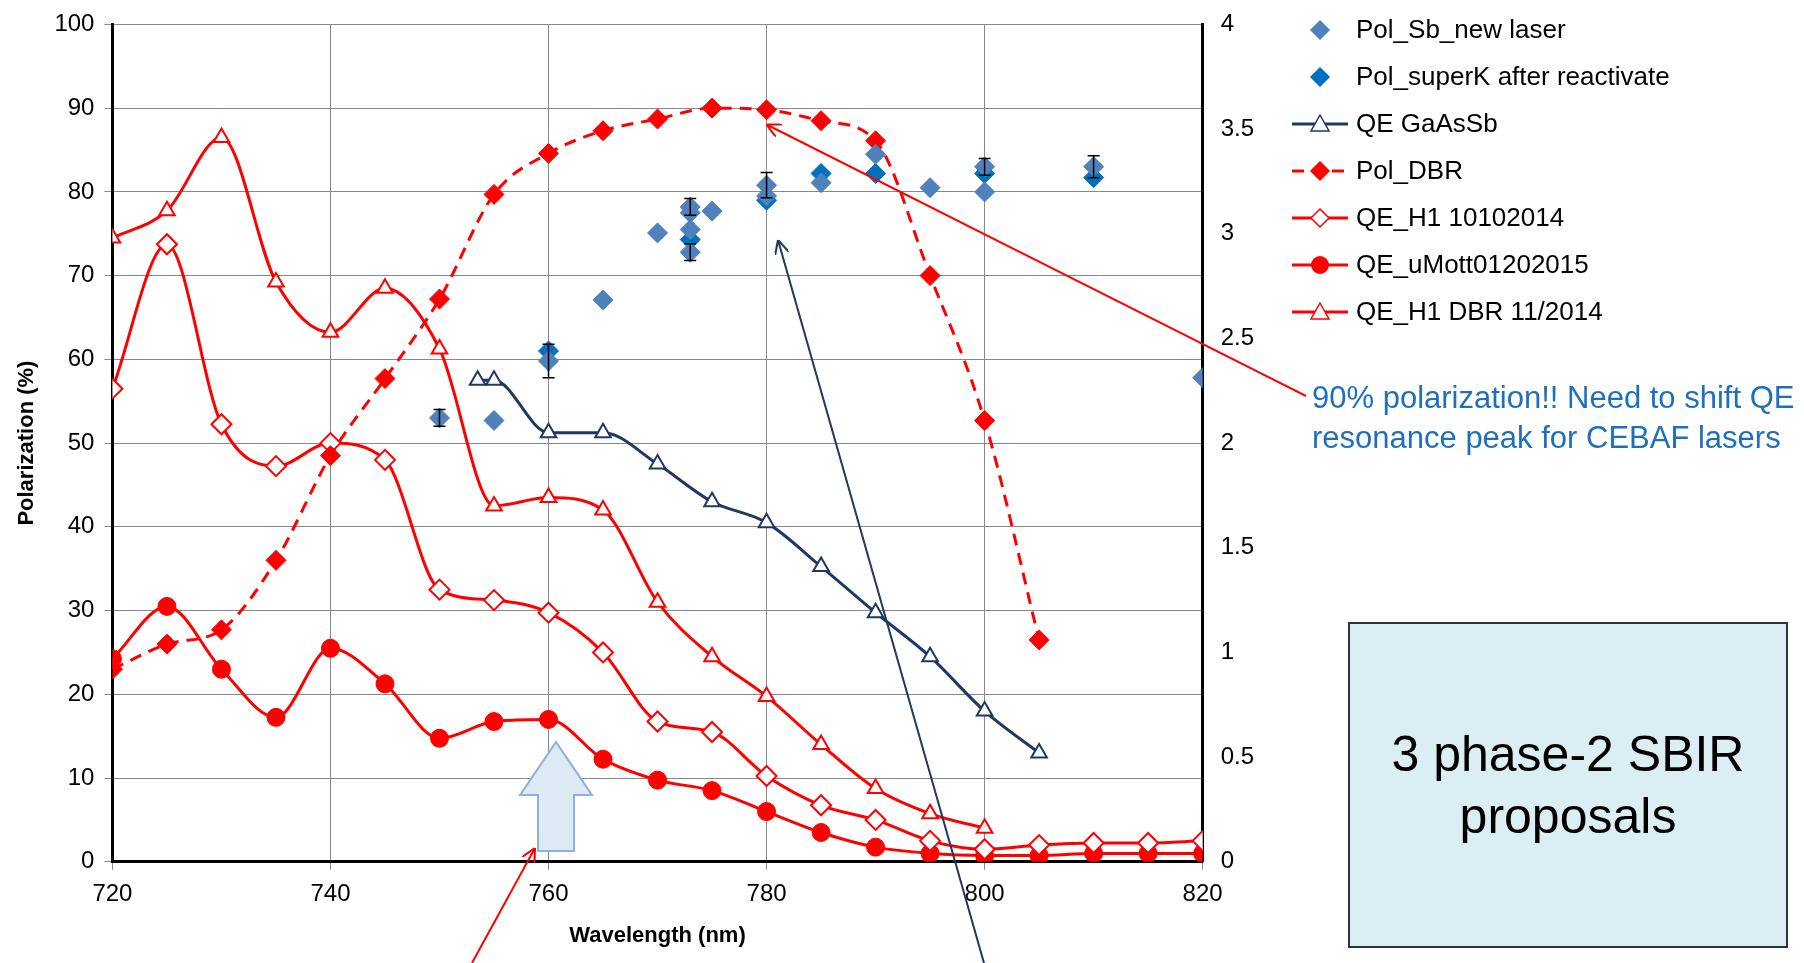 The height and width of the screenshot is (963, 1804). I want to click on legend-label: Pol_DBR, so click(1409, 170).